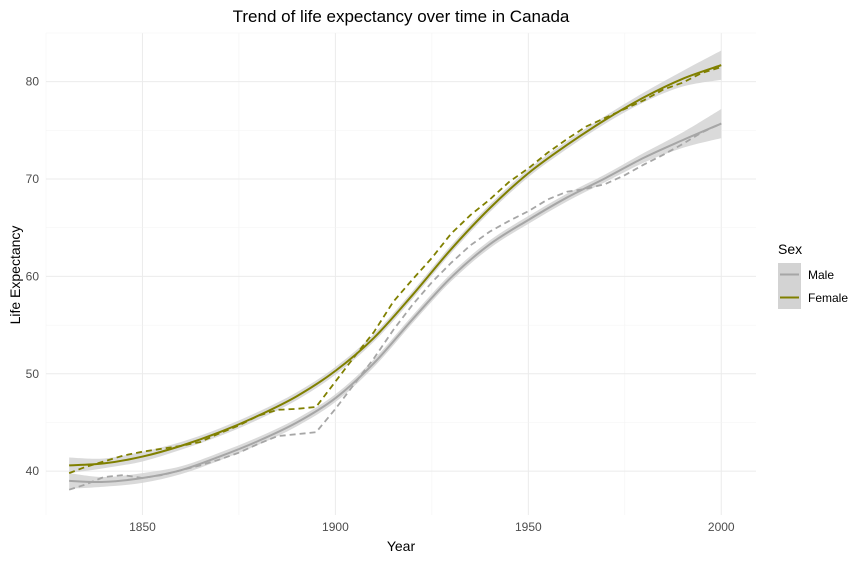 The width and height of the screenshot is (865, 561). I want to click on legend-label: Male, so click(821, 275).